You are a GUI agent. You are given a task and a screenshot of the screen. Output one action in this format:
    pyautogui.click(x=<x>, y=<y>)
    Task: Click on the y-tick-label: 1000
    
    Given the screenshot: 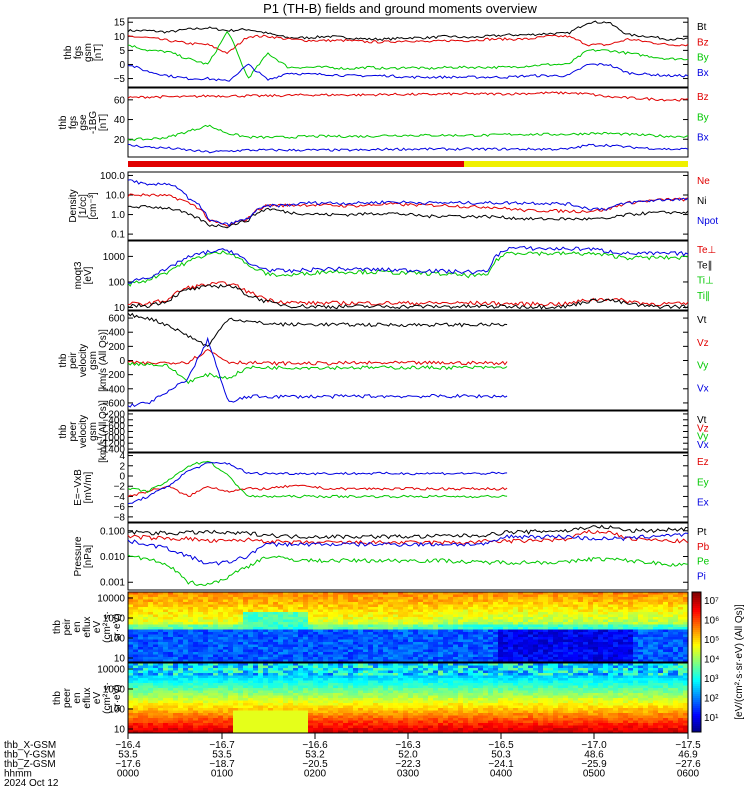 What is the action you would take?
    pyautogui.click(x=114, y=619)
    